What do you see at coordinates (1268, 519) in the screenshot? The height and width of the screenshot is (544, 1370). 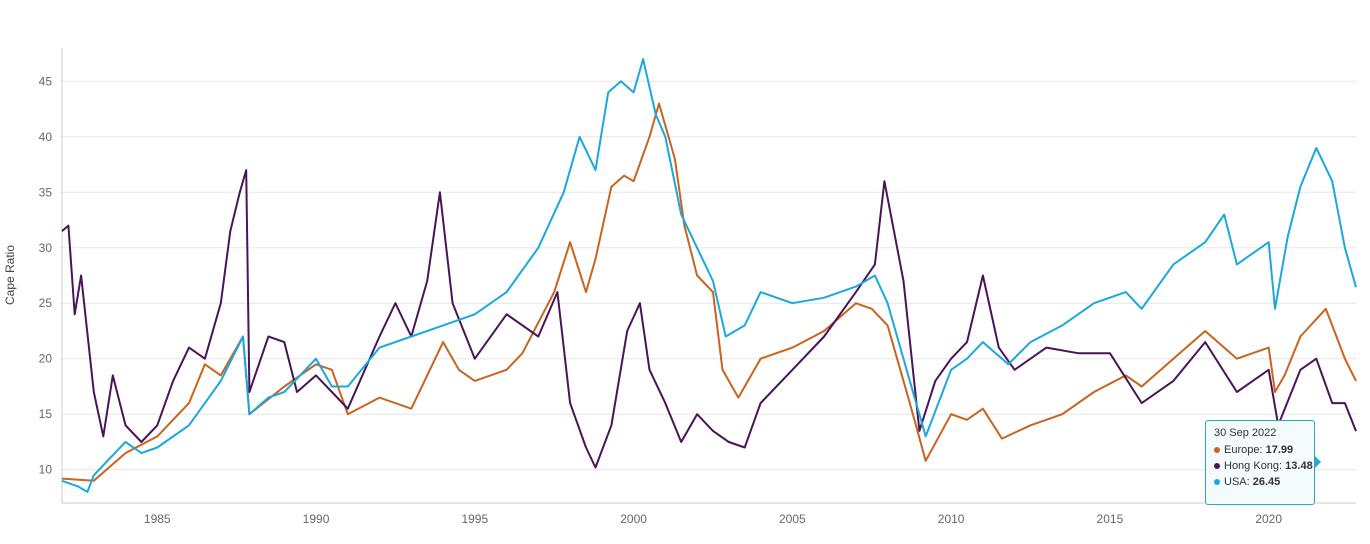 I see `x-tick-label: 2020` at bounding box center [1268, 519].